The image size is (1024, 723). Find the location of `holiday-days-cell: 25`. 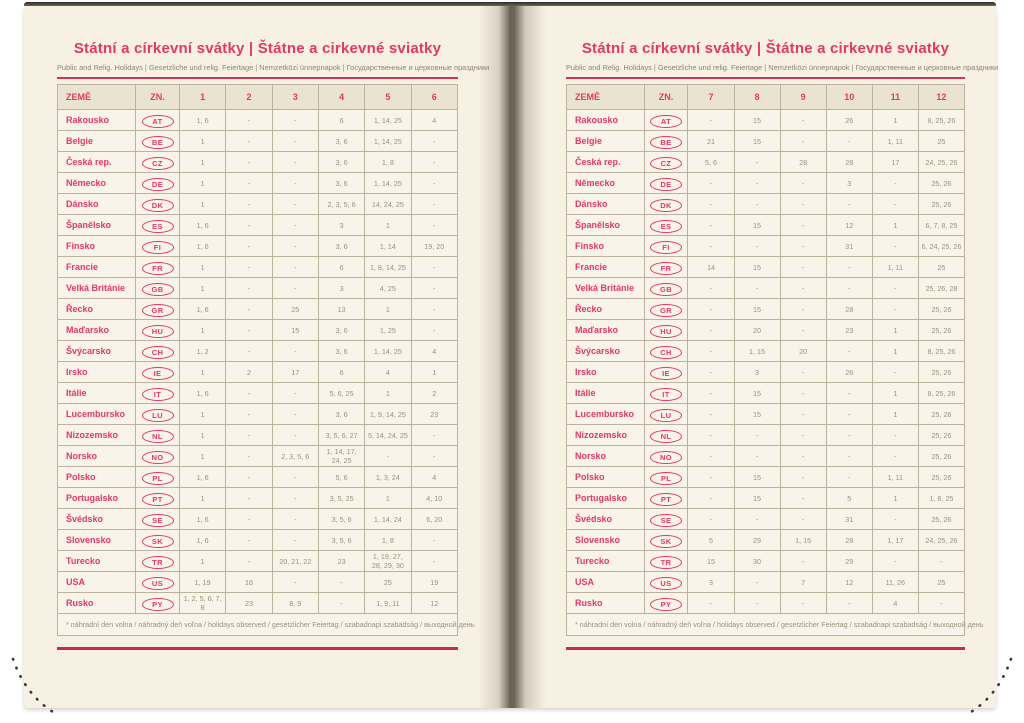

holiday-days-cell: 25 is located at coordinates (388, 582).